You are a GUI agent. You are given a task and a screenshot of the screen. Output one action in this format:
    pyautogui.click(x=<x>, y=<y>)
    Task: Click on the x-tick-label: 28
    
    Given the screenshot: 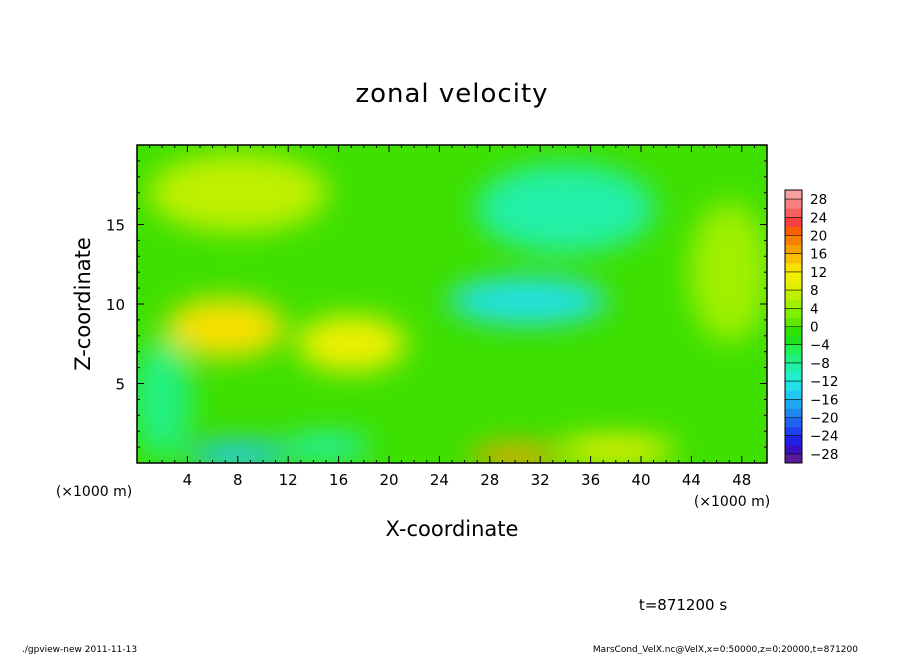 What is the action you would take?
    pyautogui.click(x=489, y=480)
    